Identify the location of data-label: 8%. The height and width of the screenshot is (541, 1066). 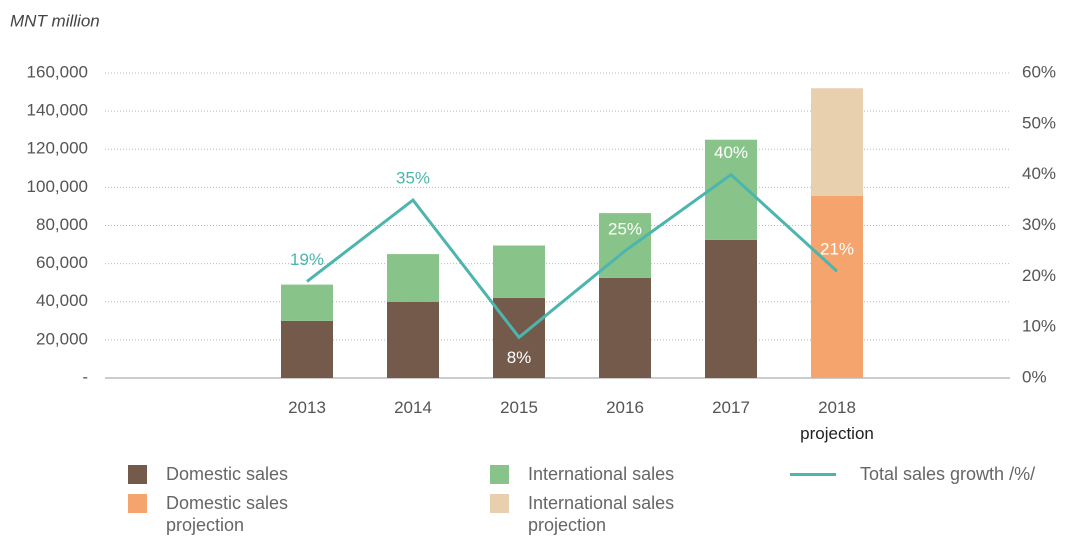
(519, 357).